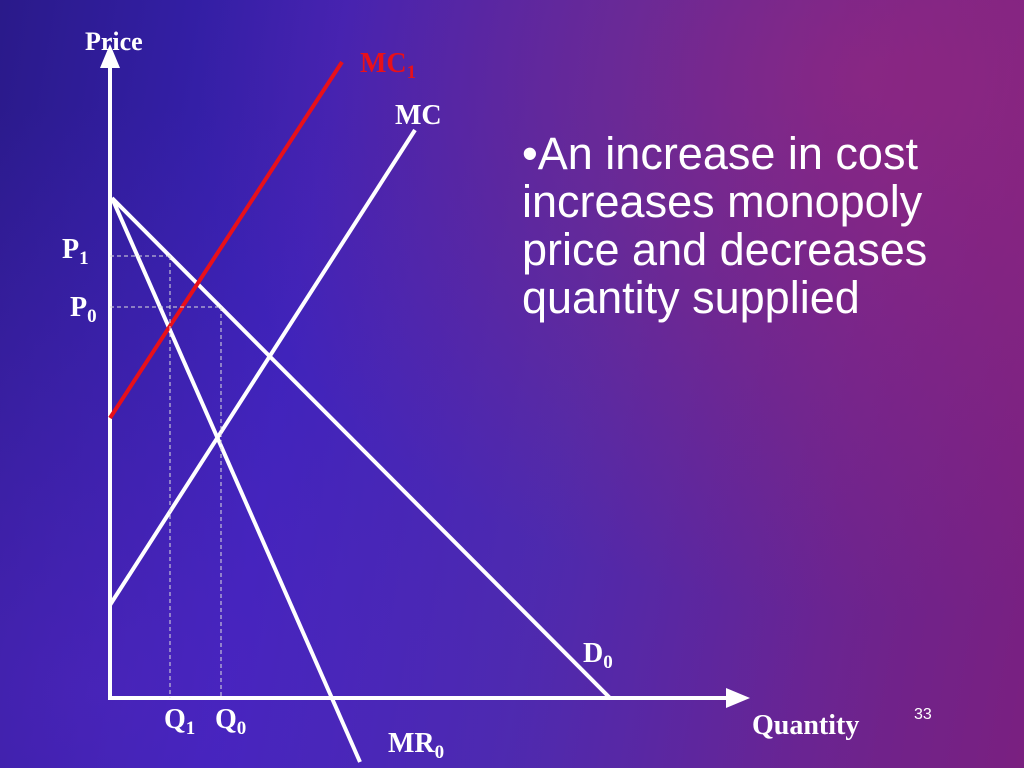 The height and width of the screenshot is (768, 1024). I want to click on y-arrow, so click(110, 56).